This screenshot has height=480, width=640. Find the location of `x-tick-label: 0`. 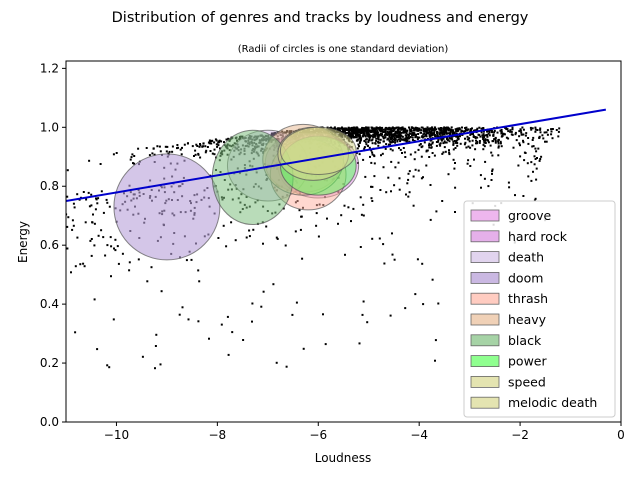

x-tick-label: 0 is located at coordinates (621, 435).